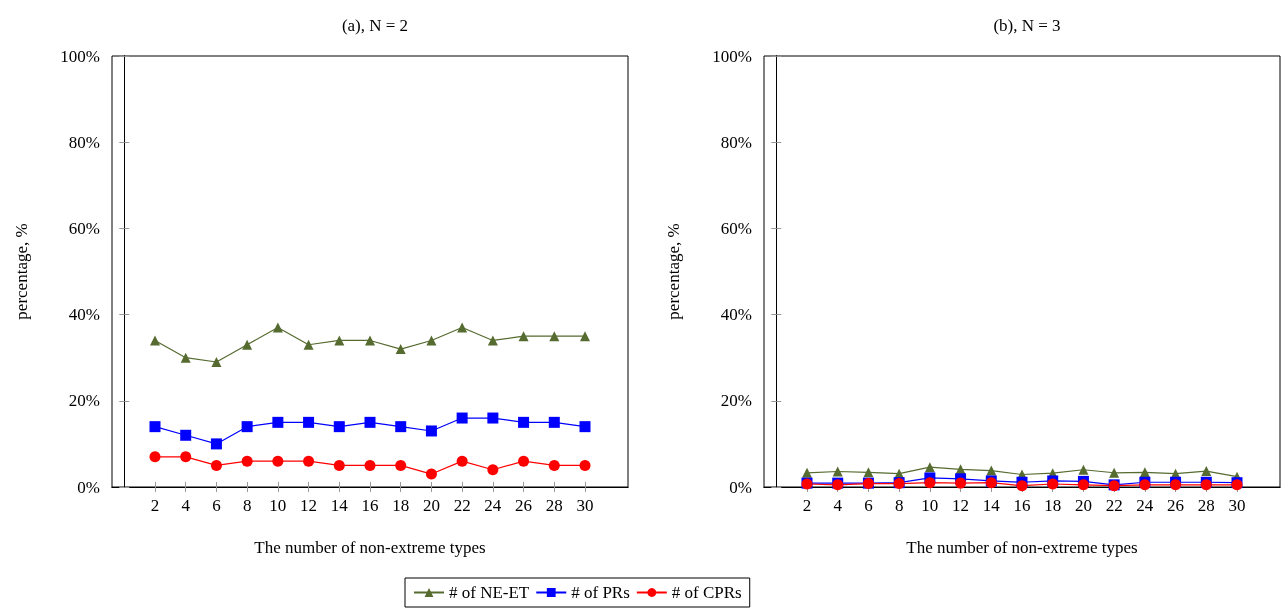  Describe the element at coordinates (489, 592) in the screenshot. I see `legend-label: # of NE-ET` at that location.